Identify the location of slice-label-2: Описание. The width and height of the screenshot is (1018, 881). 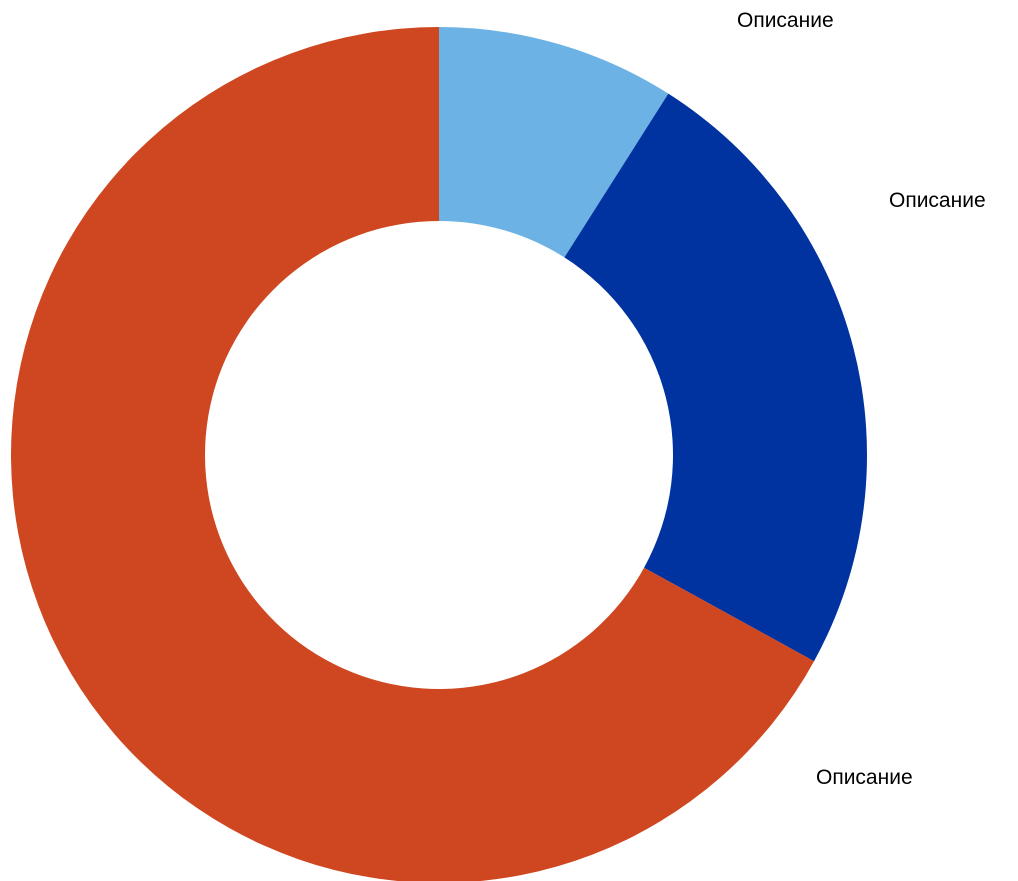
(937, 200).